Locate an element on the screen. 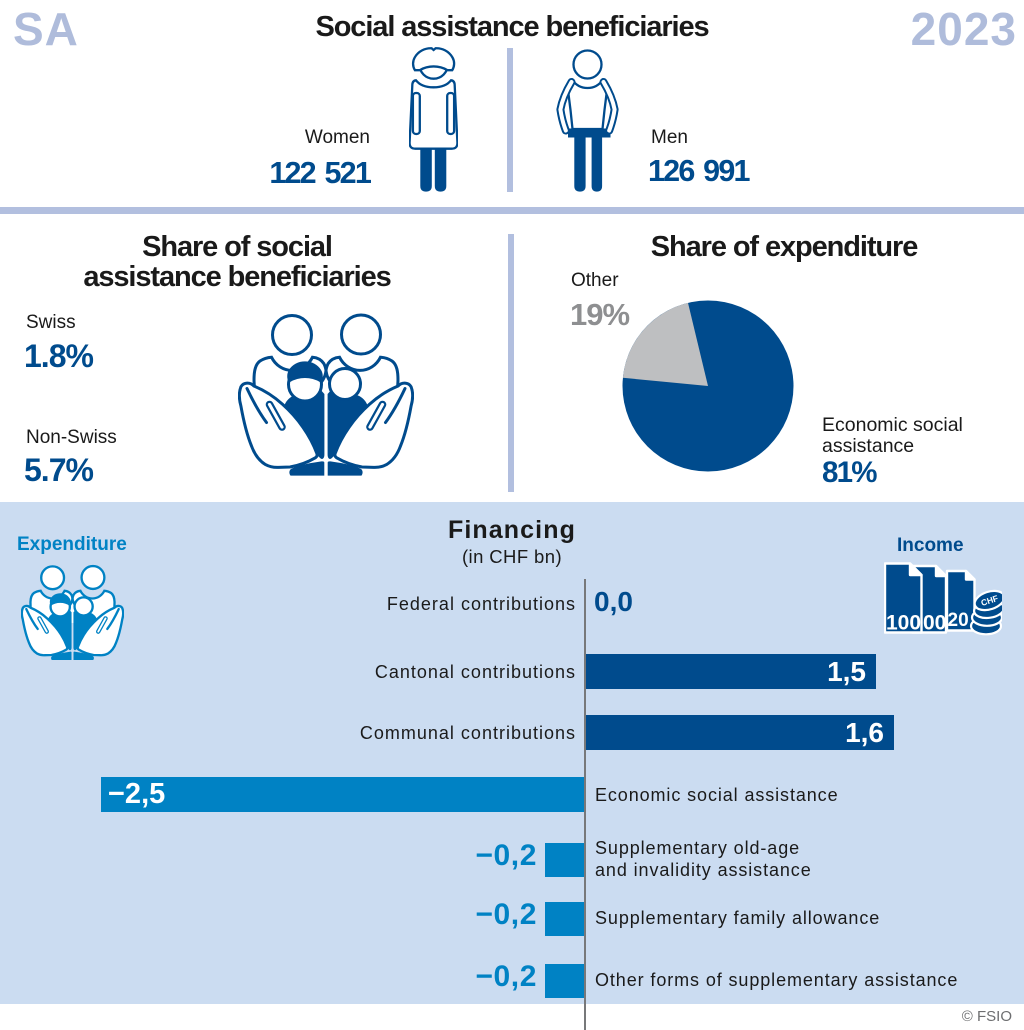  svg-text: 100 is located at coordinates (903, 623).